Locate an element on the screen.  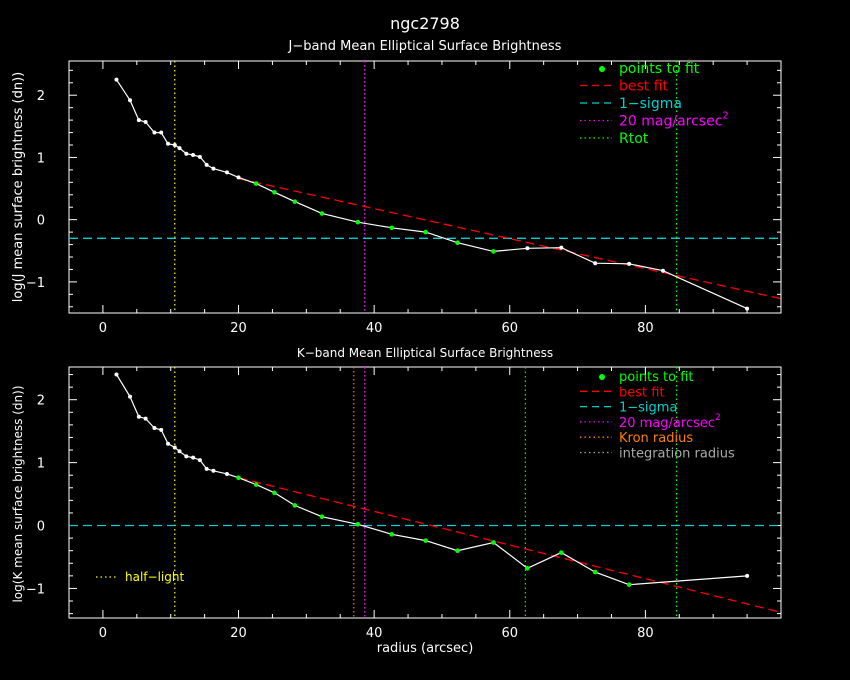
k-band-xtick-label: 0 is located at coordinates (103, 633).